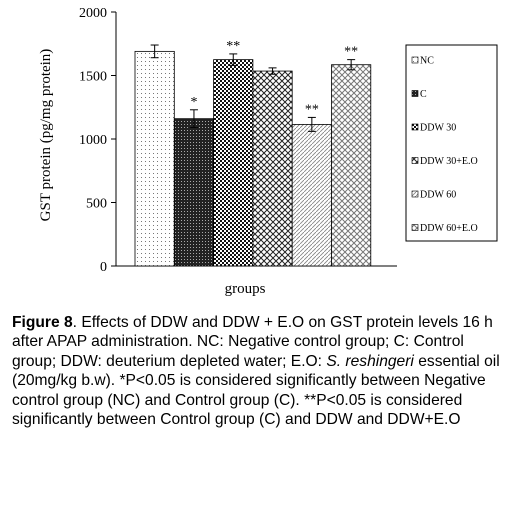  What do you see at coordinates (449, 228) in the screenshot?
I see `legend-label-6: DDW 60+E.O` at bounding box center [449, 228].